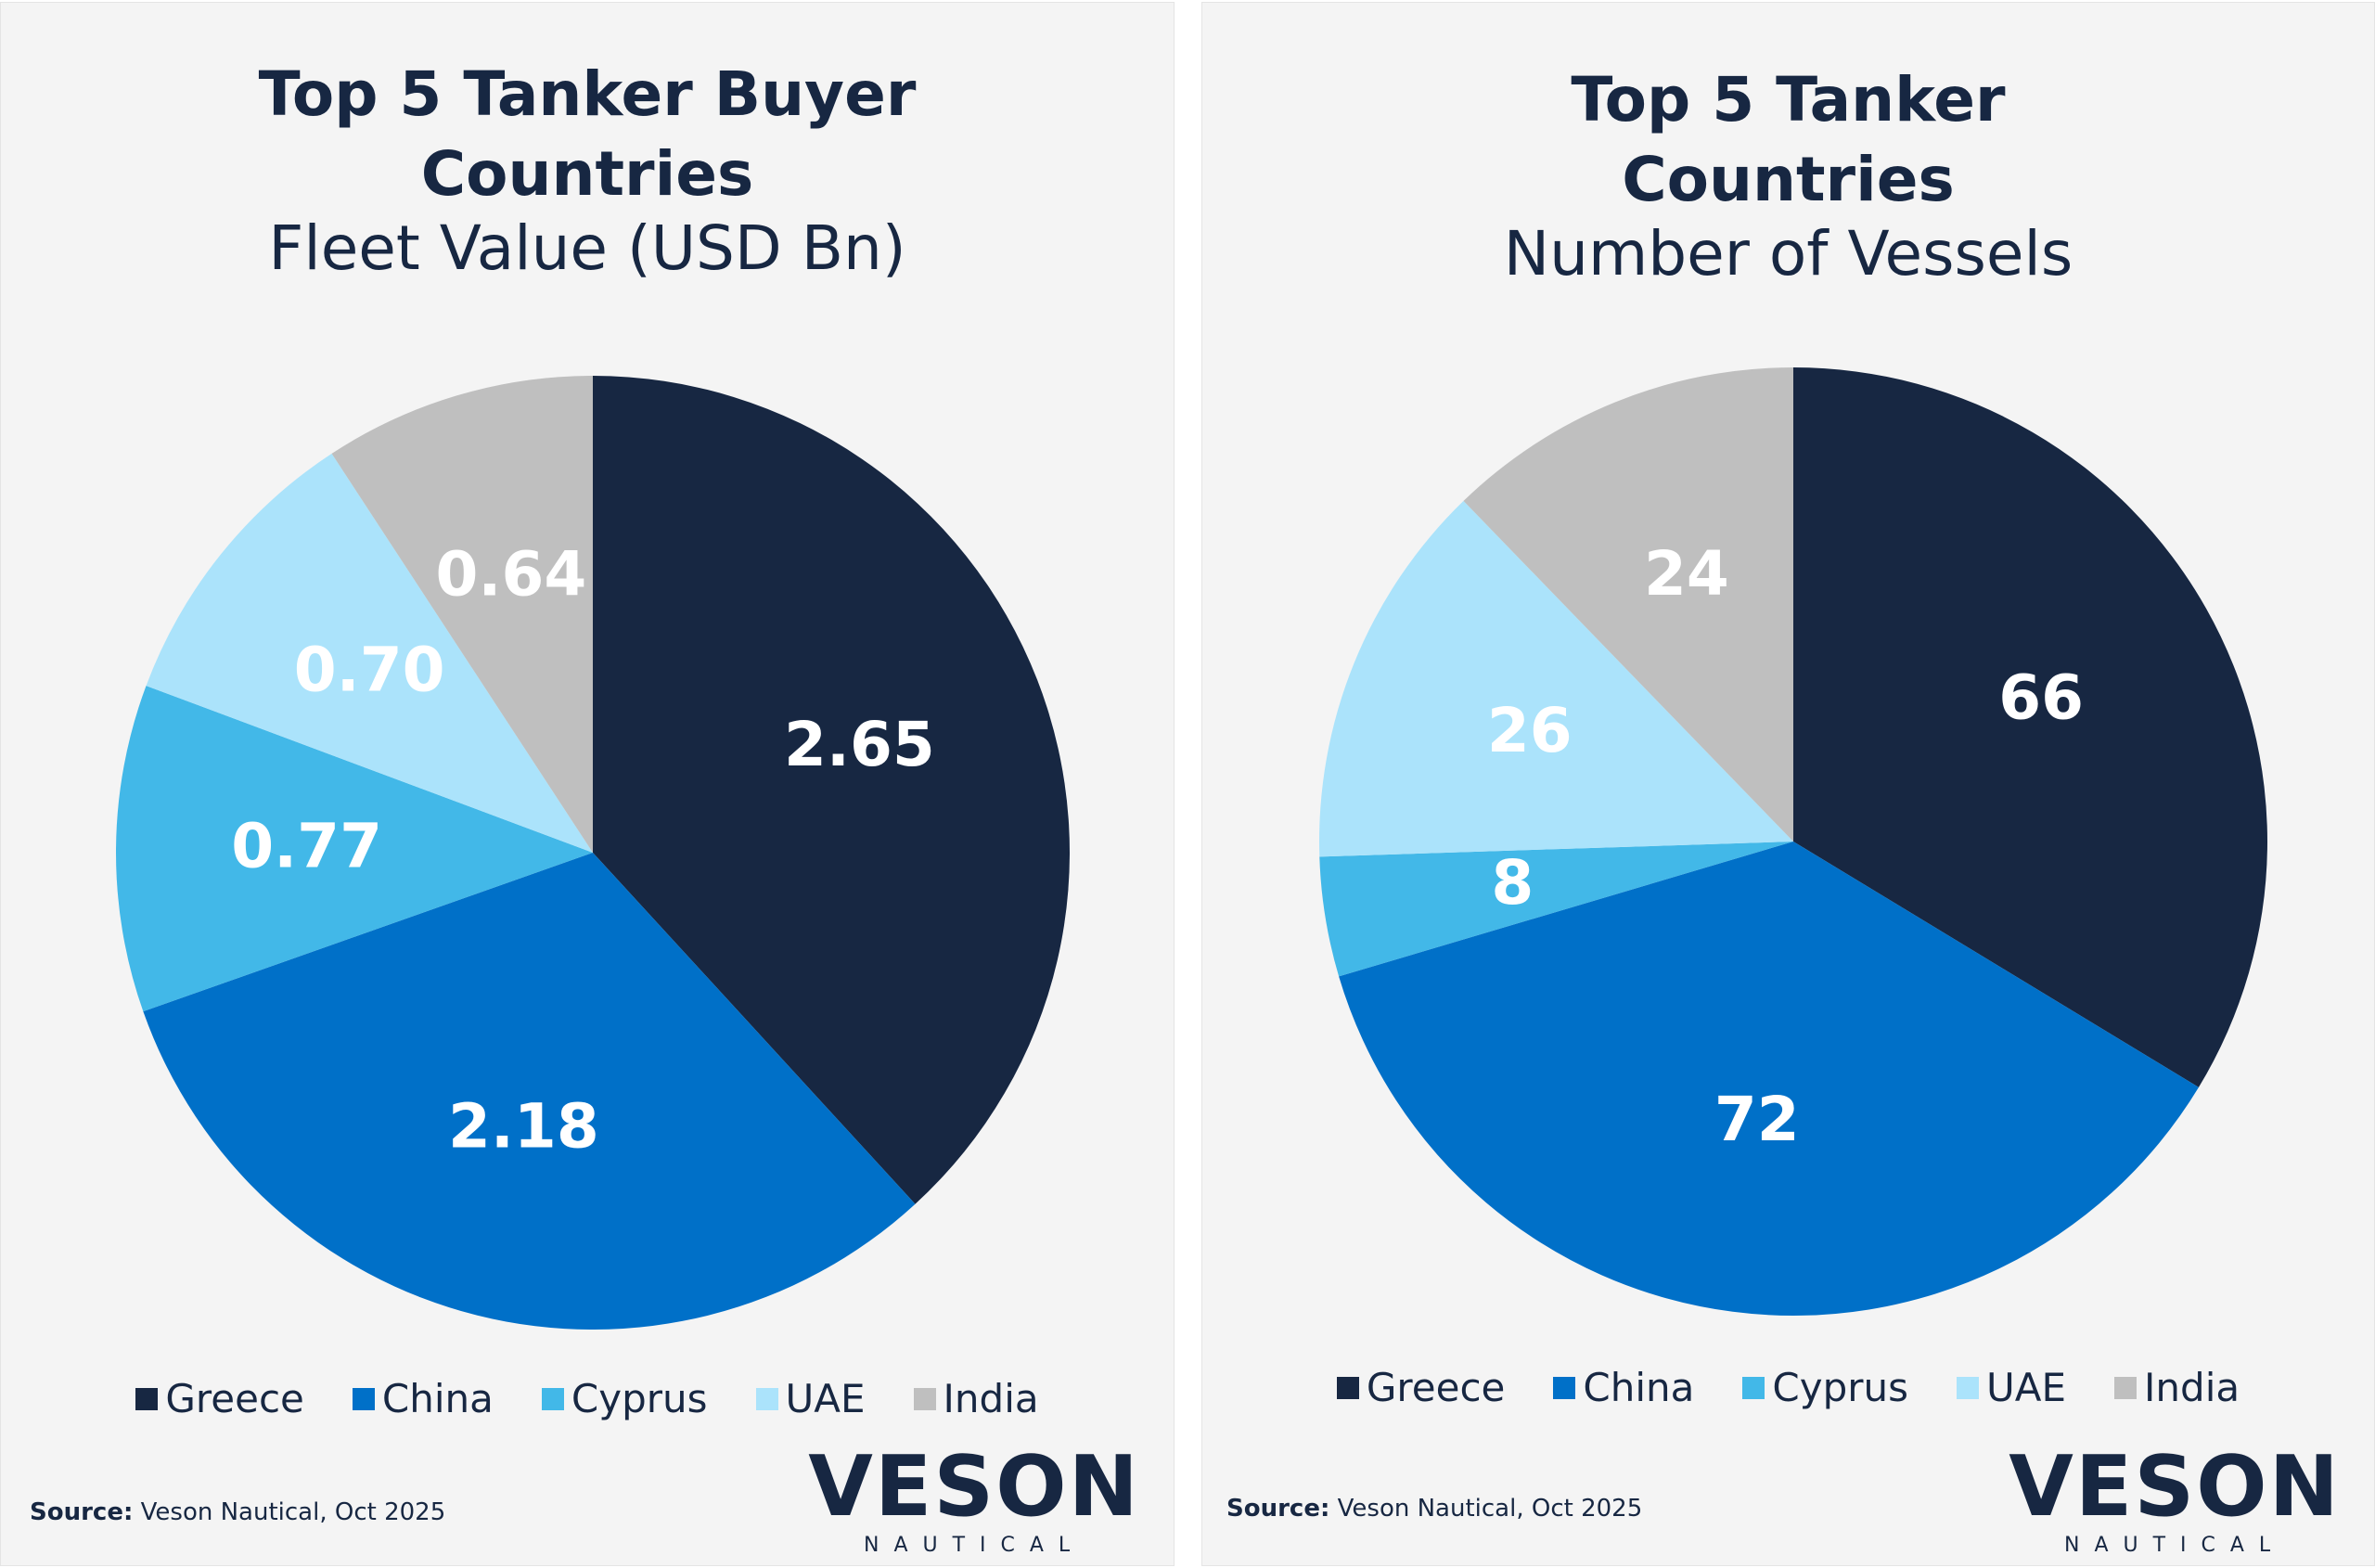 The image size is (2375, 1568). I want to click on slice-label: 8, so click(1512, 883).